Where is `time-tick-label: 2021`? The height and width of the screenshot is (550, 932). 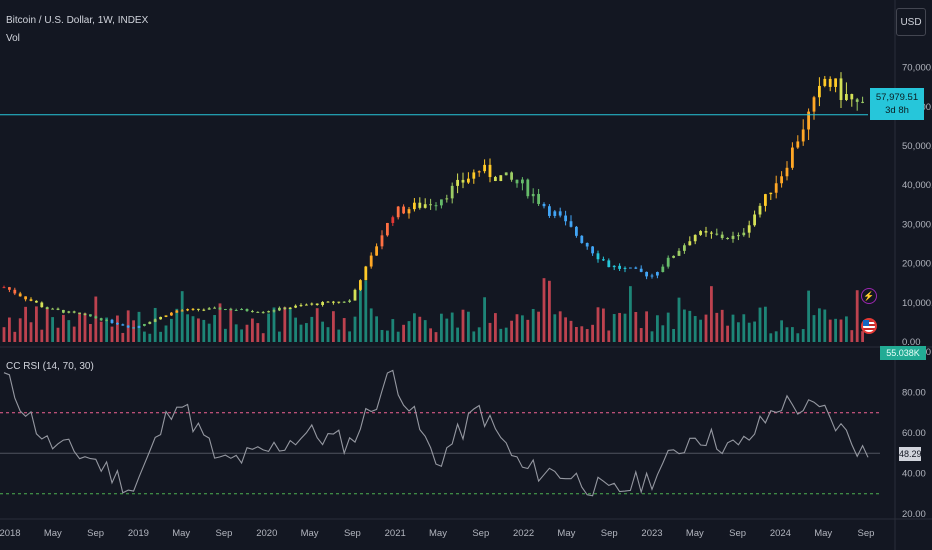
time-tick-label: 2021 is located at coordinates (395, 533).